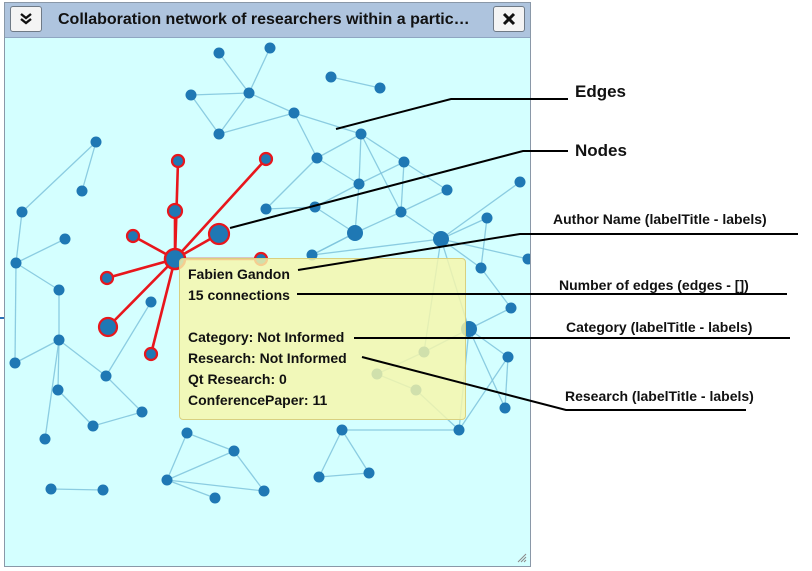 The image size is (812, 571). What do you see at coordinates (237, 379) in the screenshot?
I see `tooltip-qt-research: Qt Research: 0` at bounding box center [237, 379].